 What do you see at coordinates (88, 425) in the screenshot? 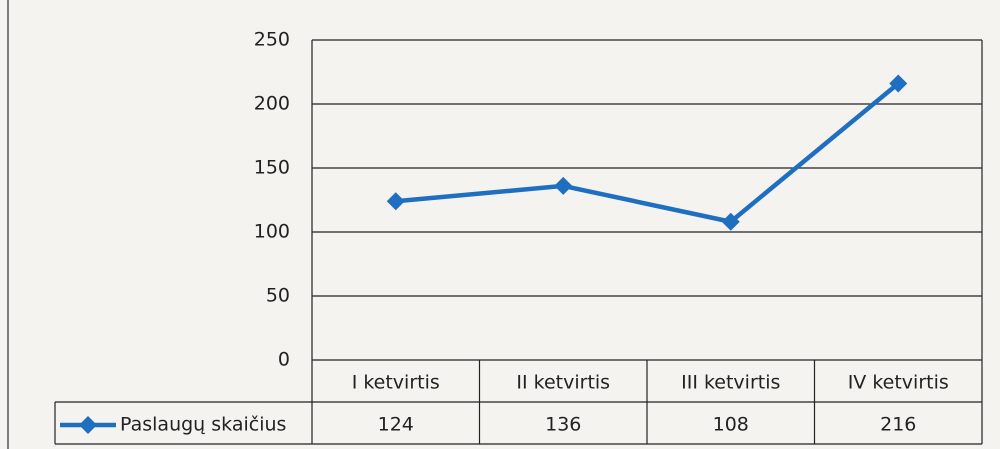
I see `legend-marker` at bounding box center [88, 425].